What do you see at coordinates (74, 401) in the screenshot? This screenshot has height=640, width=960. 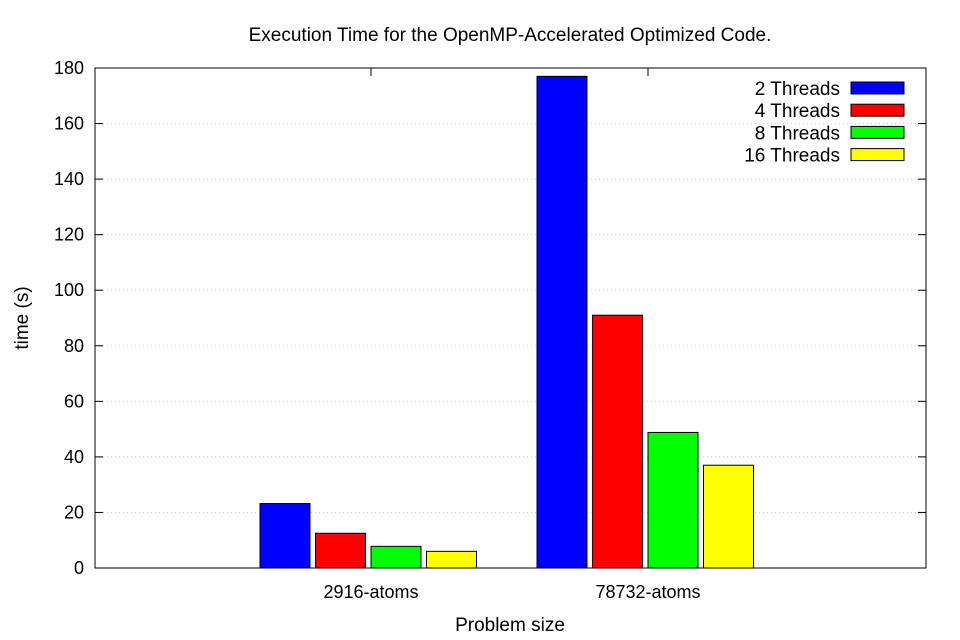 I see `y-tick-label: 60` at bounding box center [74, 401].